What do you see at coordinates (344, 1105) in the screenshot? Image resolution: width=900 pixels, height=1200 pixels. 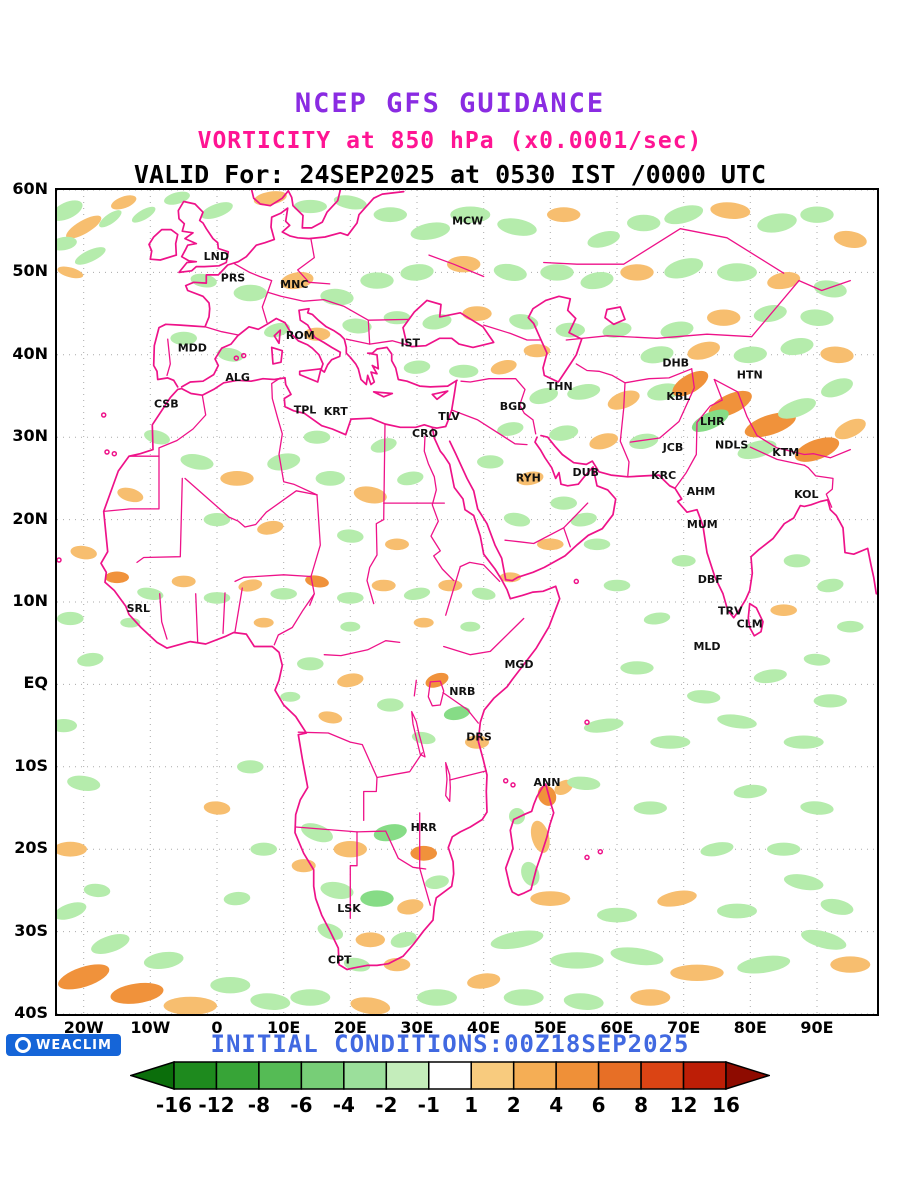 I see `colorbar-tick-label: -4` at bounding box center [344, 1105].